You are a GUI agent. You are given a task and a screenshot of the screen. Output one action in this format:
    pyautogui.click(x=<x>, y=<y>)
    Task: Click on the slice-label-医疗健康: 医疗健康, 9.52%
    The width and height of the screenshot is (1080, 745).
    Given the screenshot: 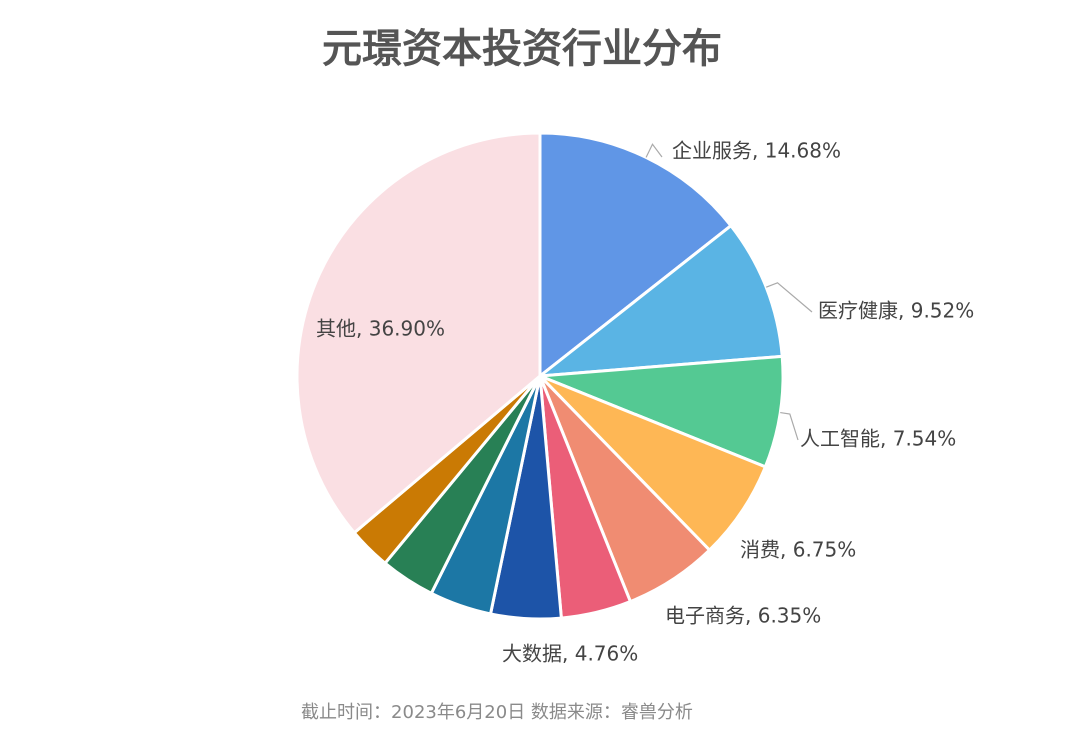 What is the action you would take?
    pyautogui.click(x=896, y=311)
    